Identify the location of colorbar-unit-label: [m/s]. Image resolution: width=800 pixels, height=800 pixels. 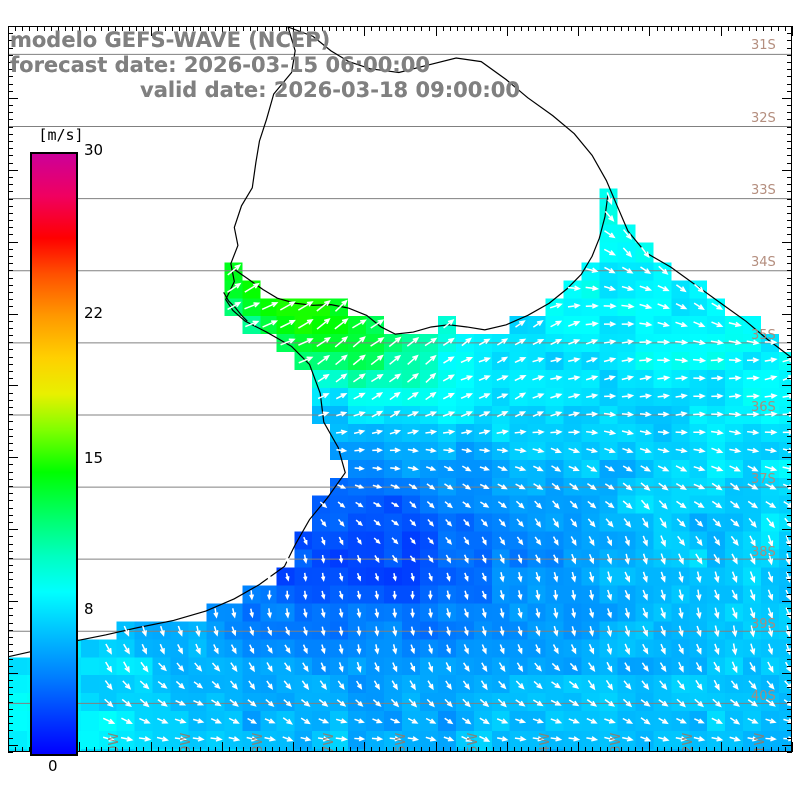
(61, 135).